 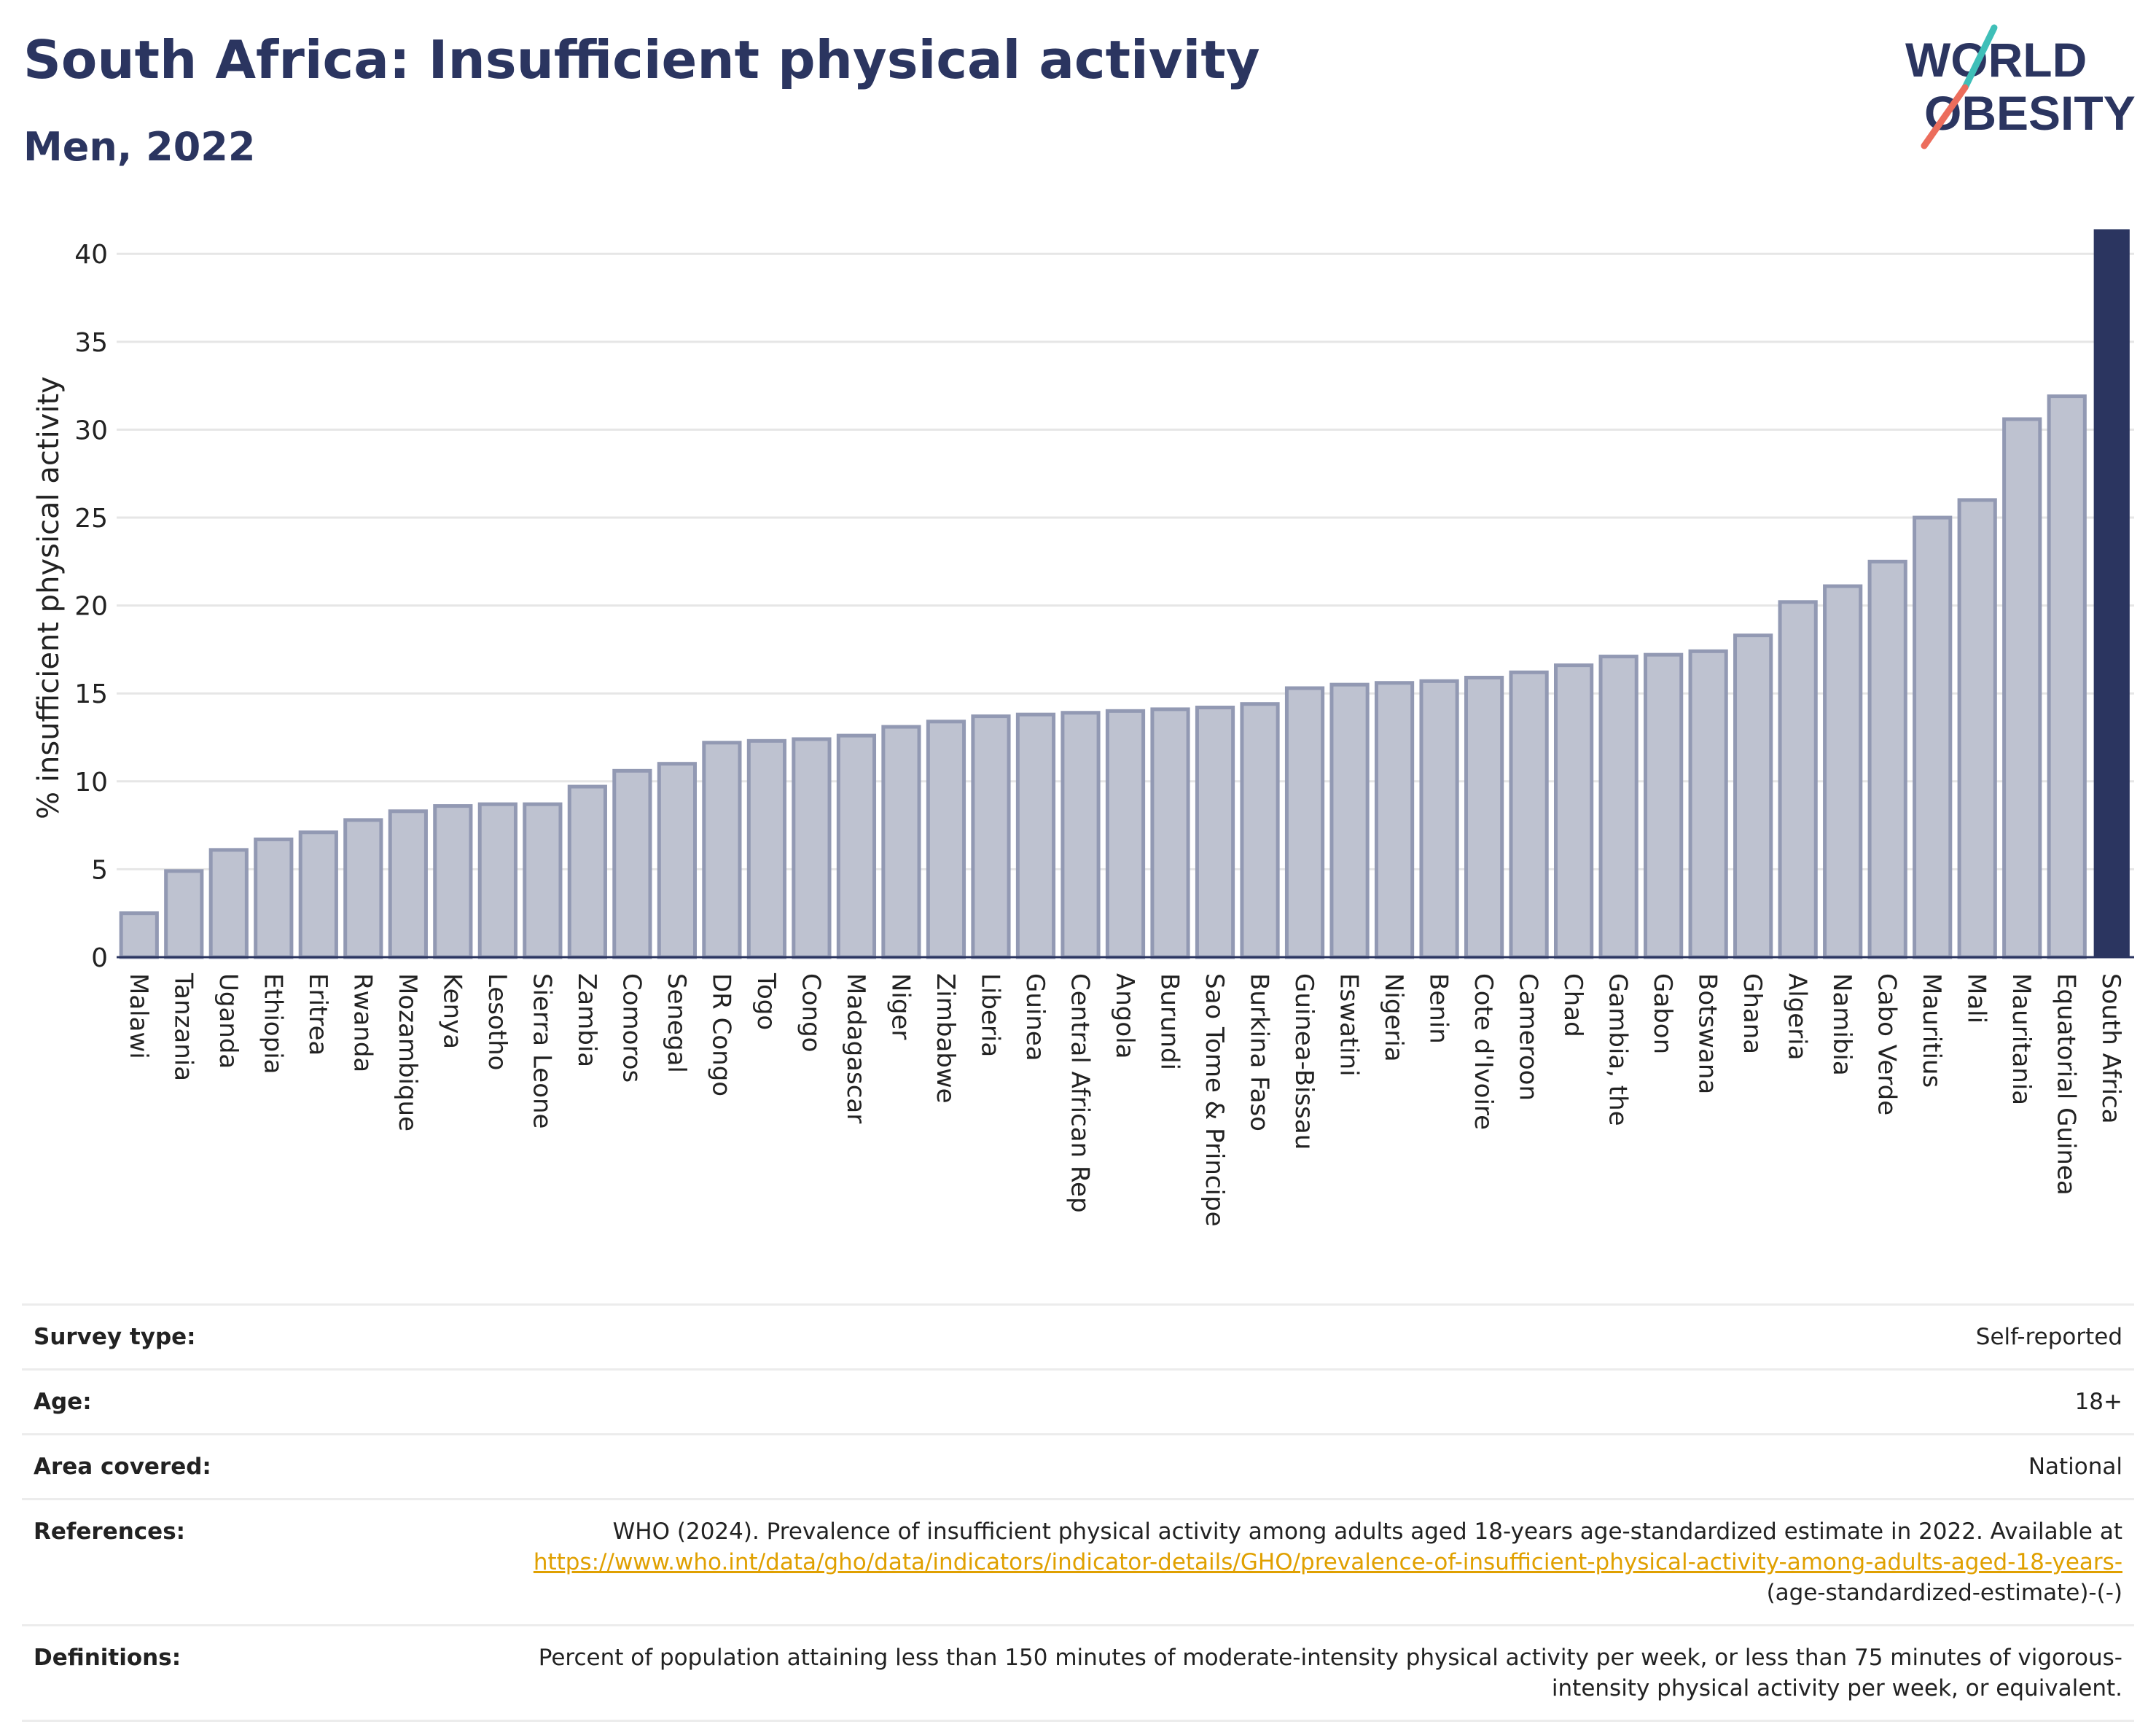 What do you see at coordinates (139, 1016) in the screenshot?
I see `x-tick-label: Malawi` at bounding box center [139, 1016].